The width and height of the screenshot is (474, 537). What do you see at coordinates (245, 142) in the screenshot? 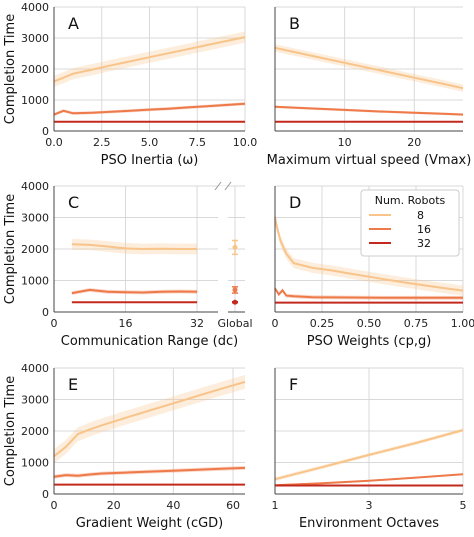
I see `x-tick-label: 10.0` at bounding box center [245, 142].